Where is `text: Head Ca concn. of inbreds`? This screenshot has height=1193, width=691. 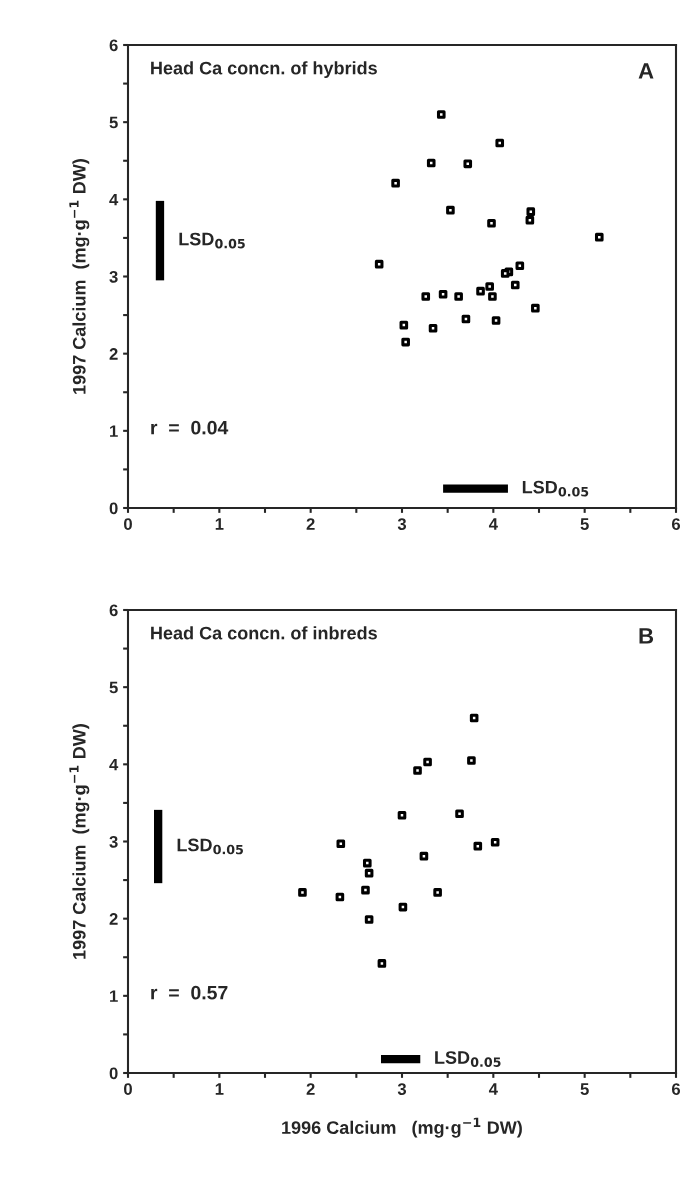 text: Head Ca concn. of inbreds is located at coordinates (264, 633).